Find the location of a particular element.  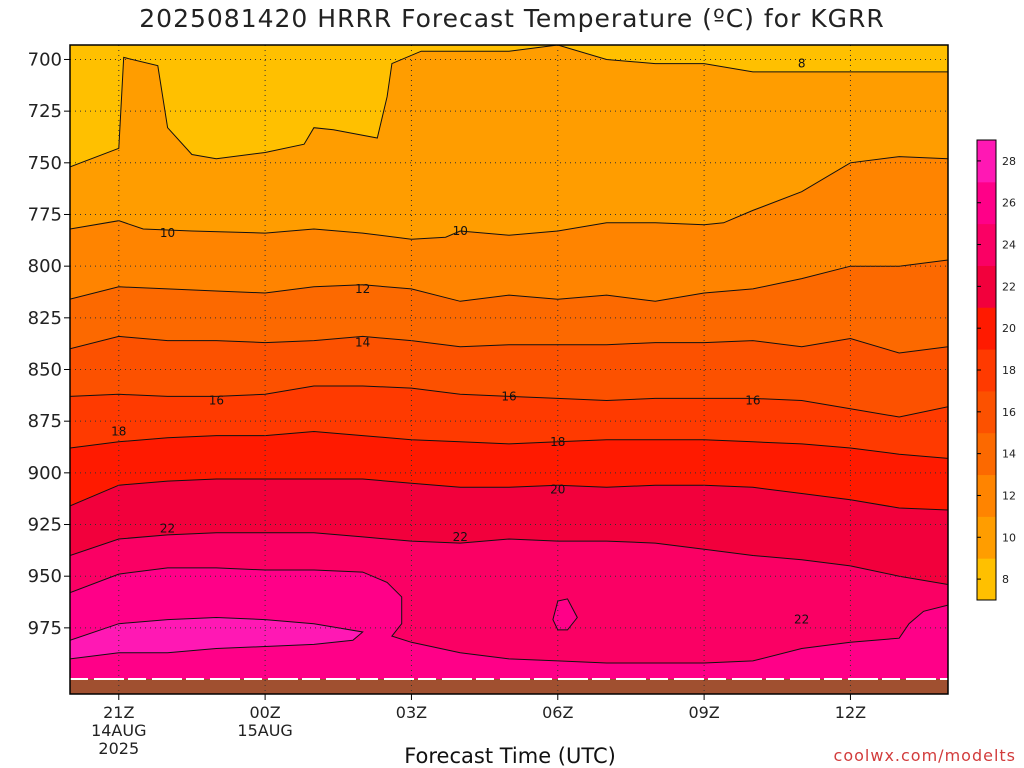

colorbar-tick-label: 12 is located at coordinates (1009, 495).